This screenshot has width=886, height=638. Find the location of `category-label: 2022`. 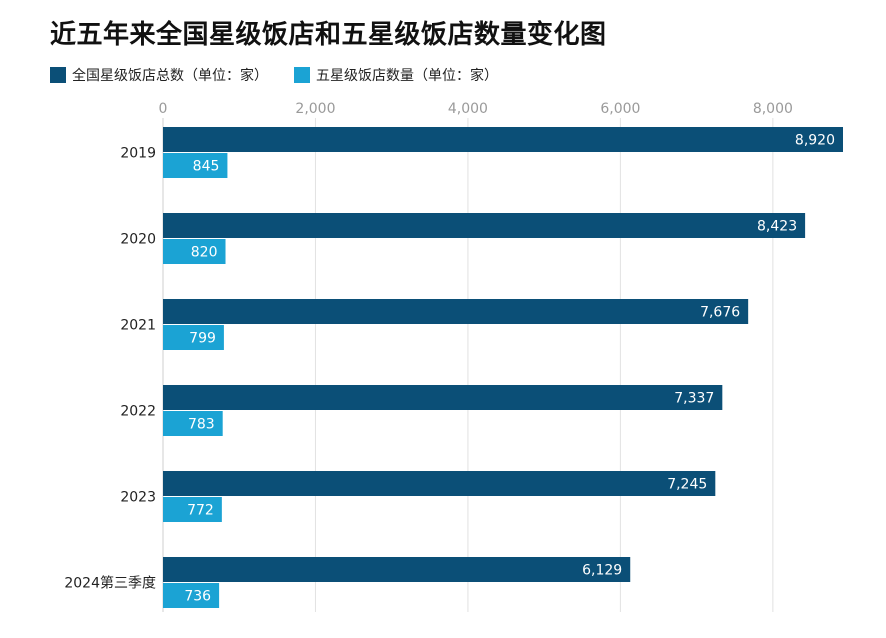

category-label: 2022 is located at coordinates (138, 412).